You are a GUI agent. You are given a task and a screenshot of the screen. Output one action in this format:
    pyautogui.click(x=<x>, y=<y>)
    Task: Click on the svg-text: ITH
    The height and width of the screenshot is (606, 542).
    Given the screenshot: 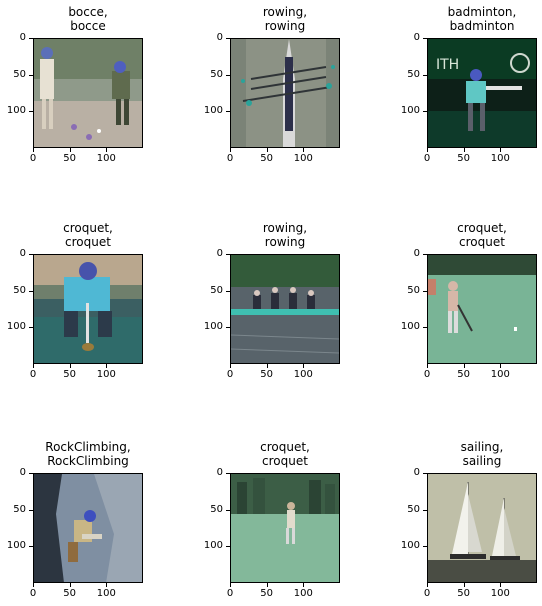 What is the action you would take?
    pyautogui.click(x=447, y=65)
    